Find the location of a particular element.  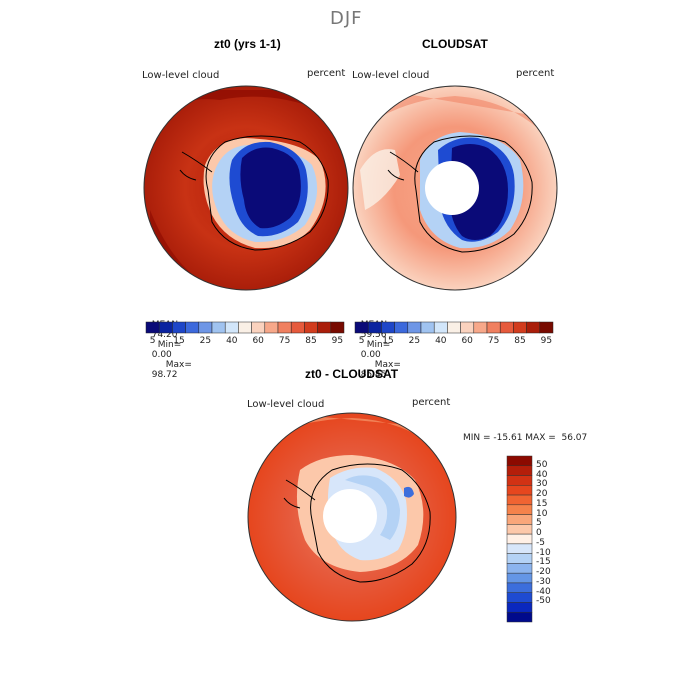

panel3-title: zt0 - CLOUDSAT is located at coordinates (352, 374).